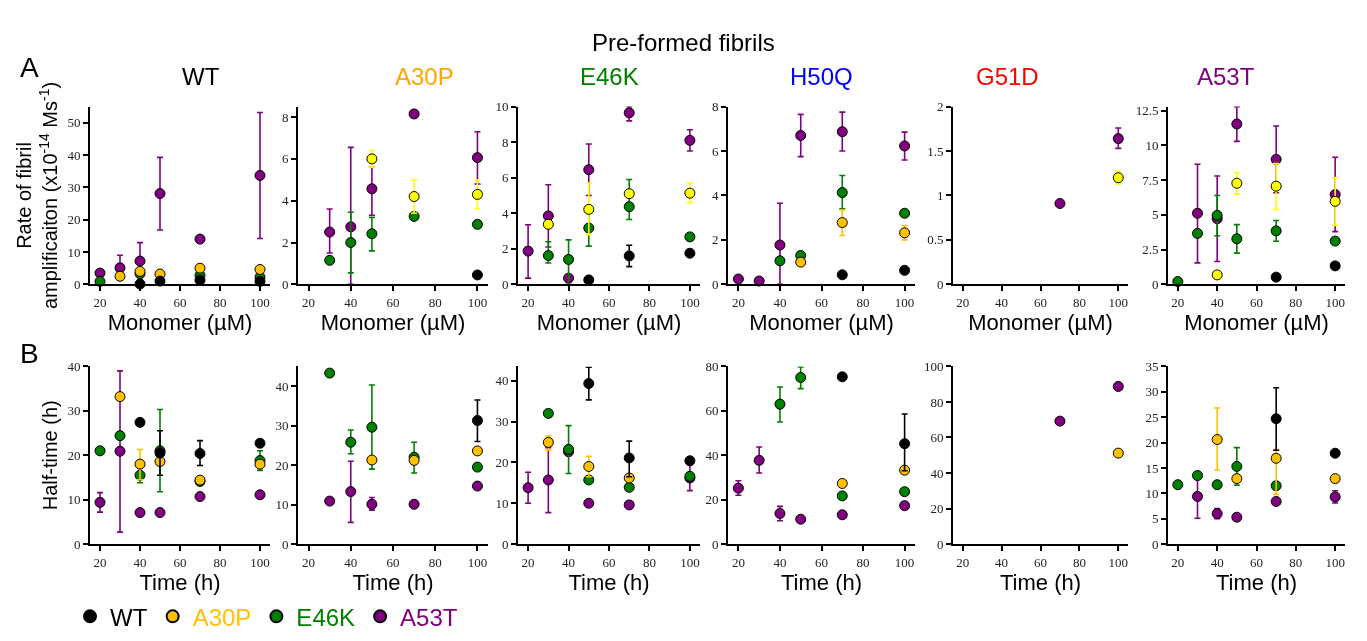  I want to click on chart-title: A30P, so click(424, 76).